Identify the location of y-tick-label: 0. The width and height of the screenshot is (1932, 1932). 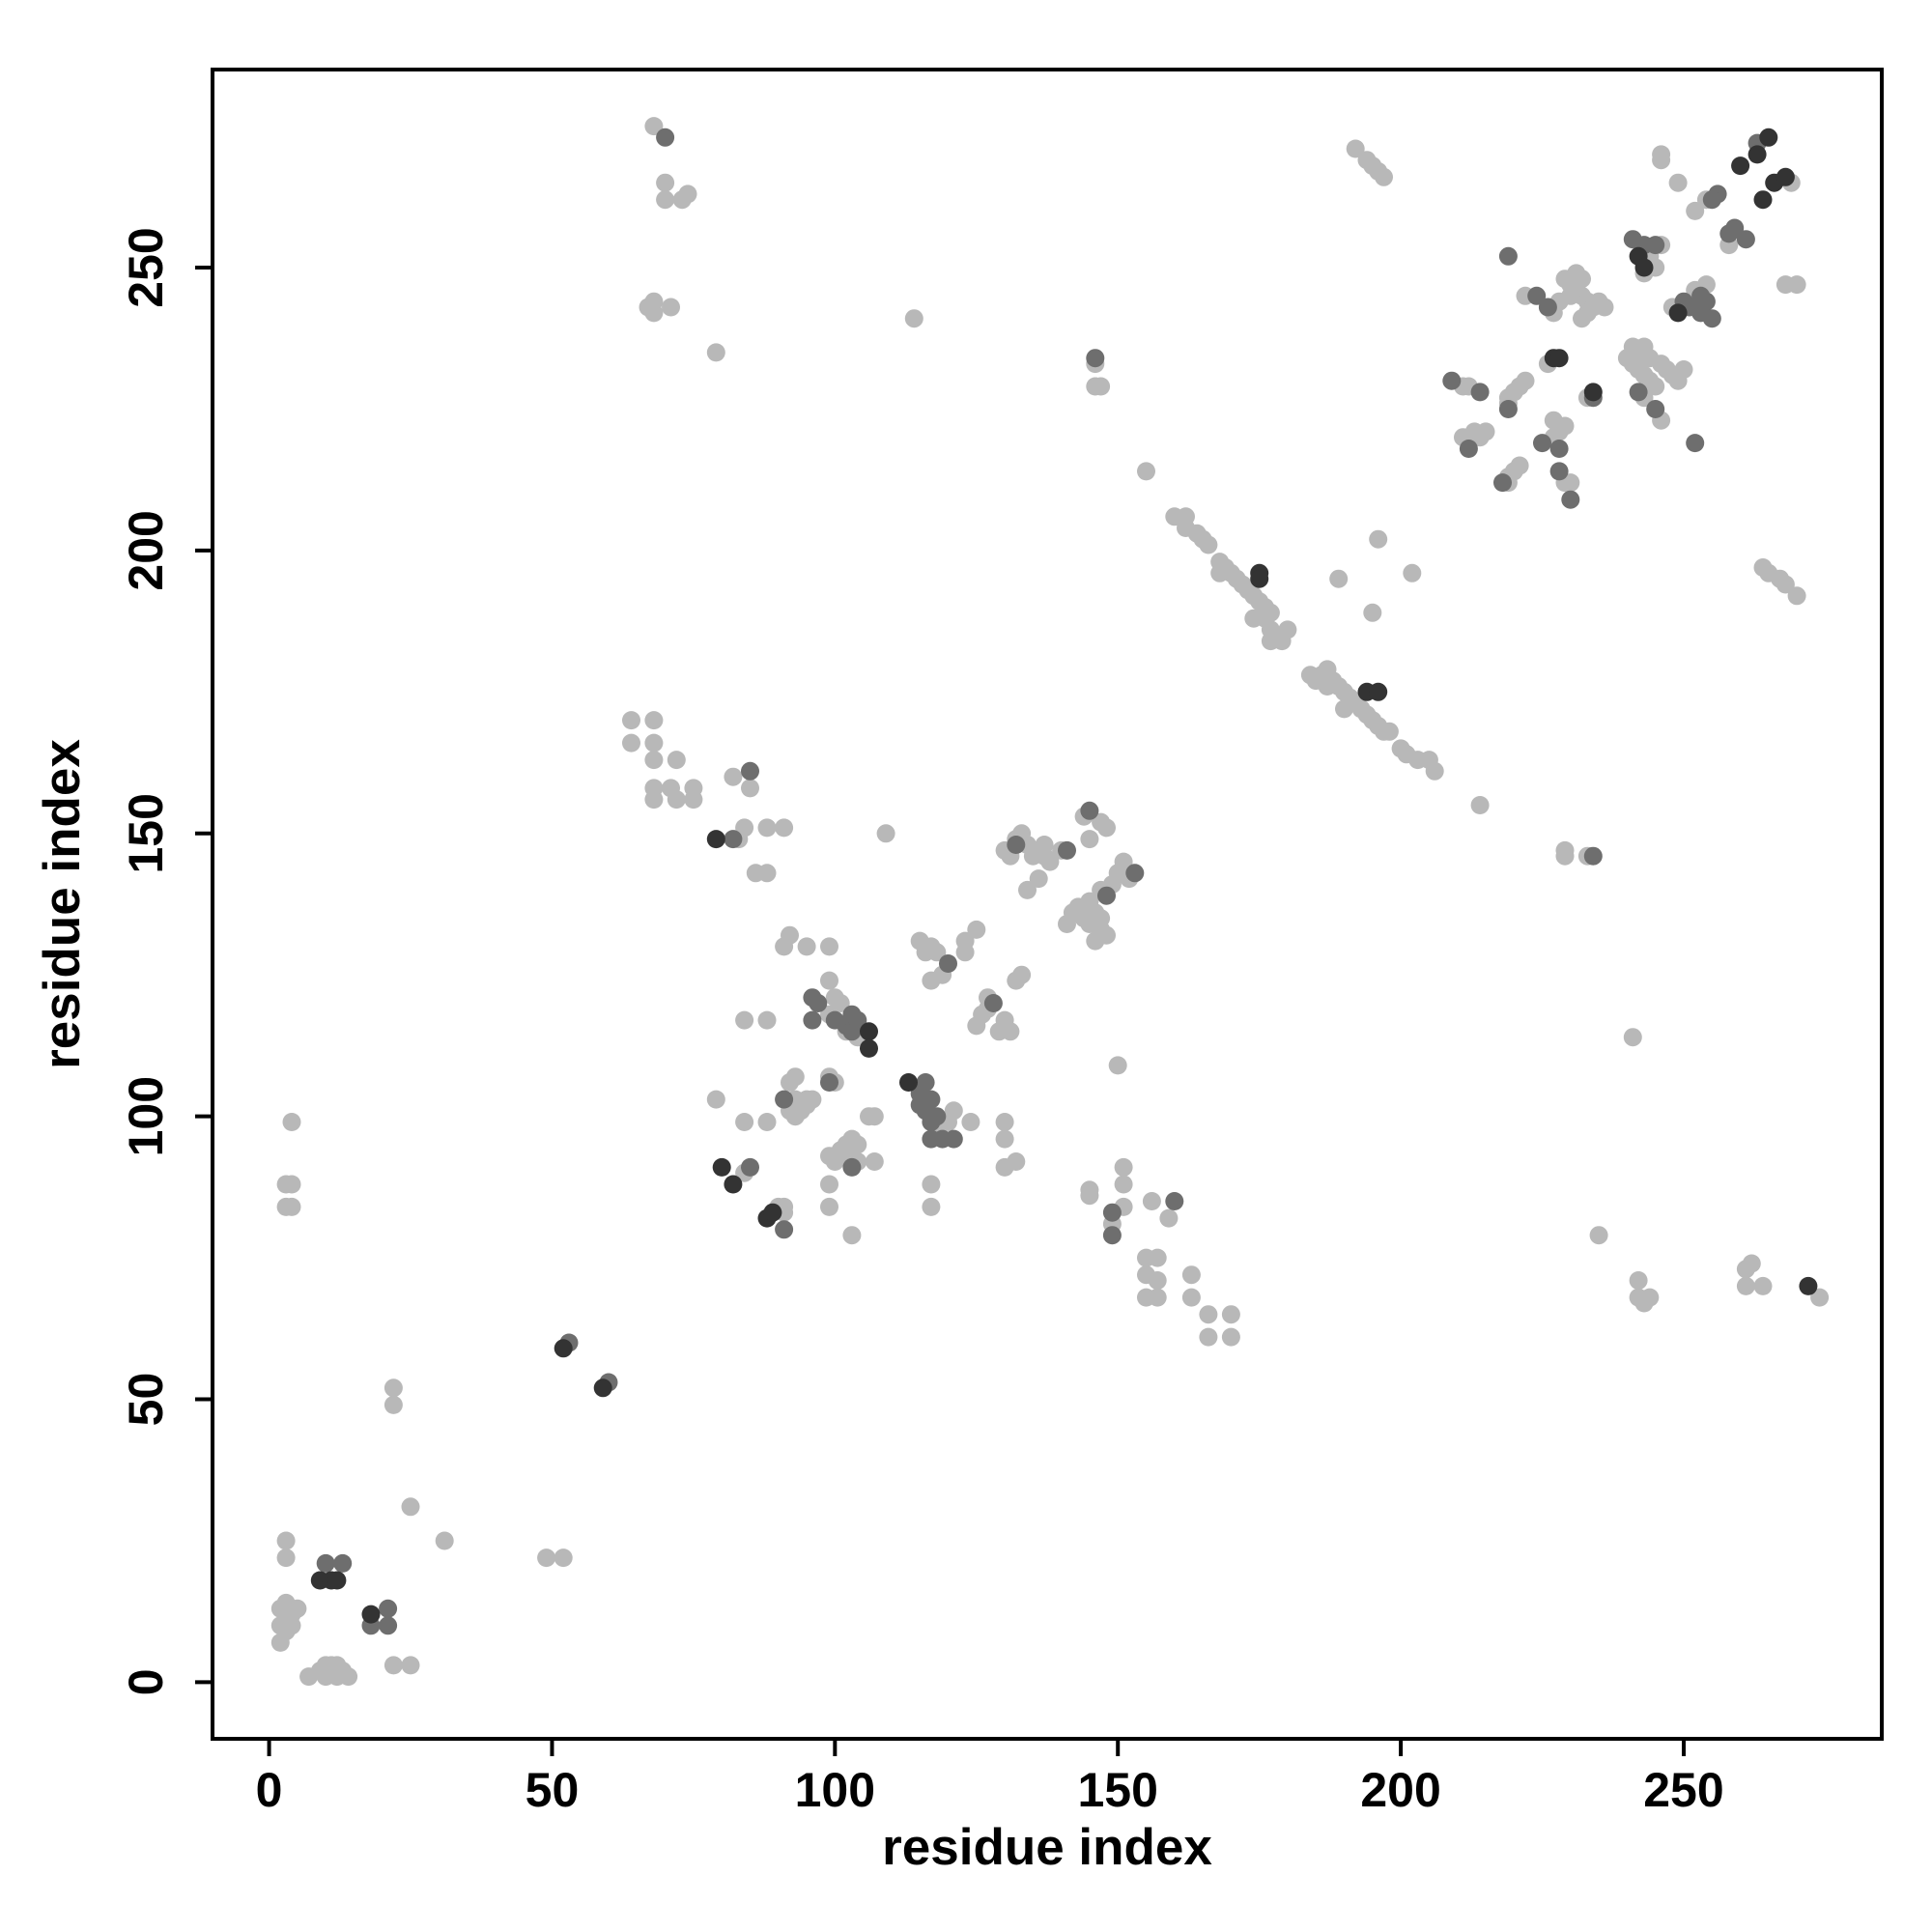
(146, 1681).